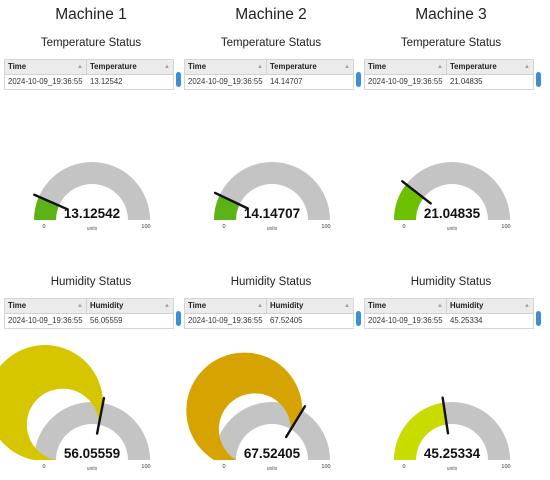 This screenshot has width=550, height=480. I want to click on humidity-gauge: 45.25334 0 100 units, so click(452, 434).